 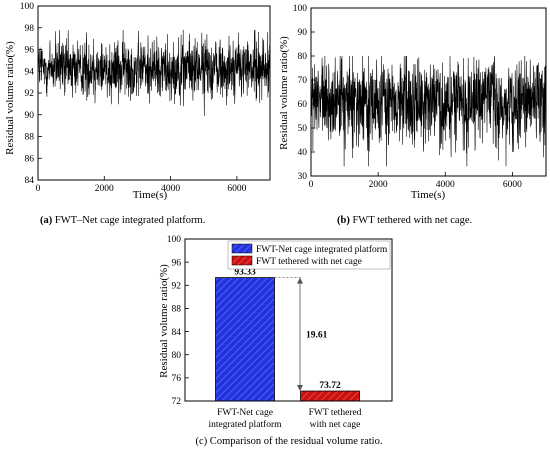 I want to click on pa-y-tick-label: 92, so click(x=30, y=94).